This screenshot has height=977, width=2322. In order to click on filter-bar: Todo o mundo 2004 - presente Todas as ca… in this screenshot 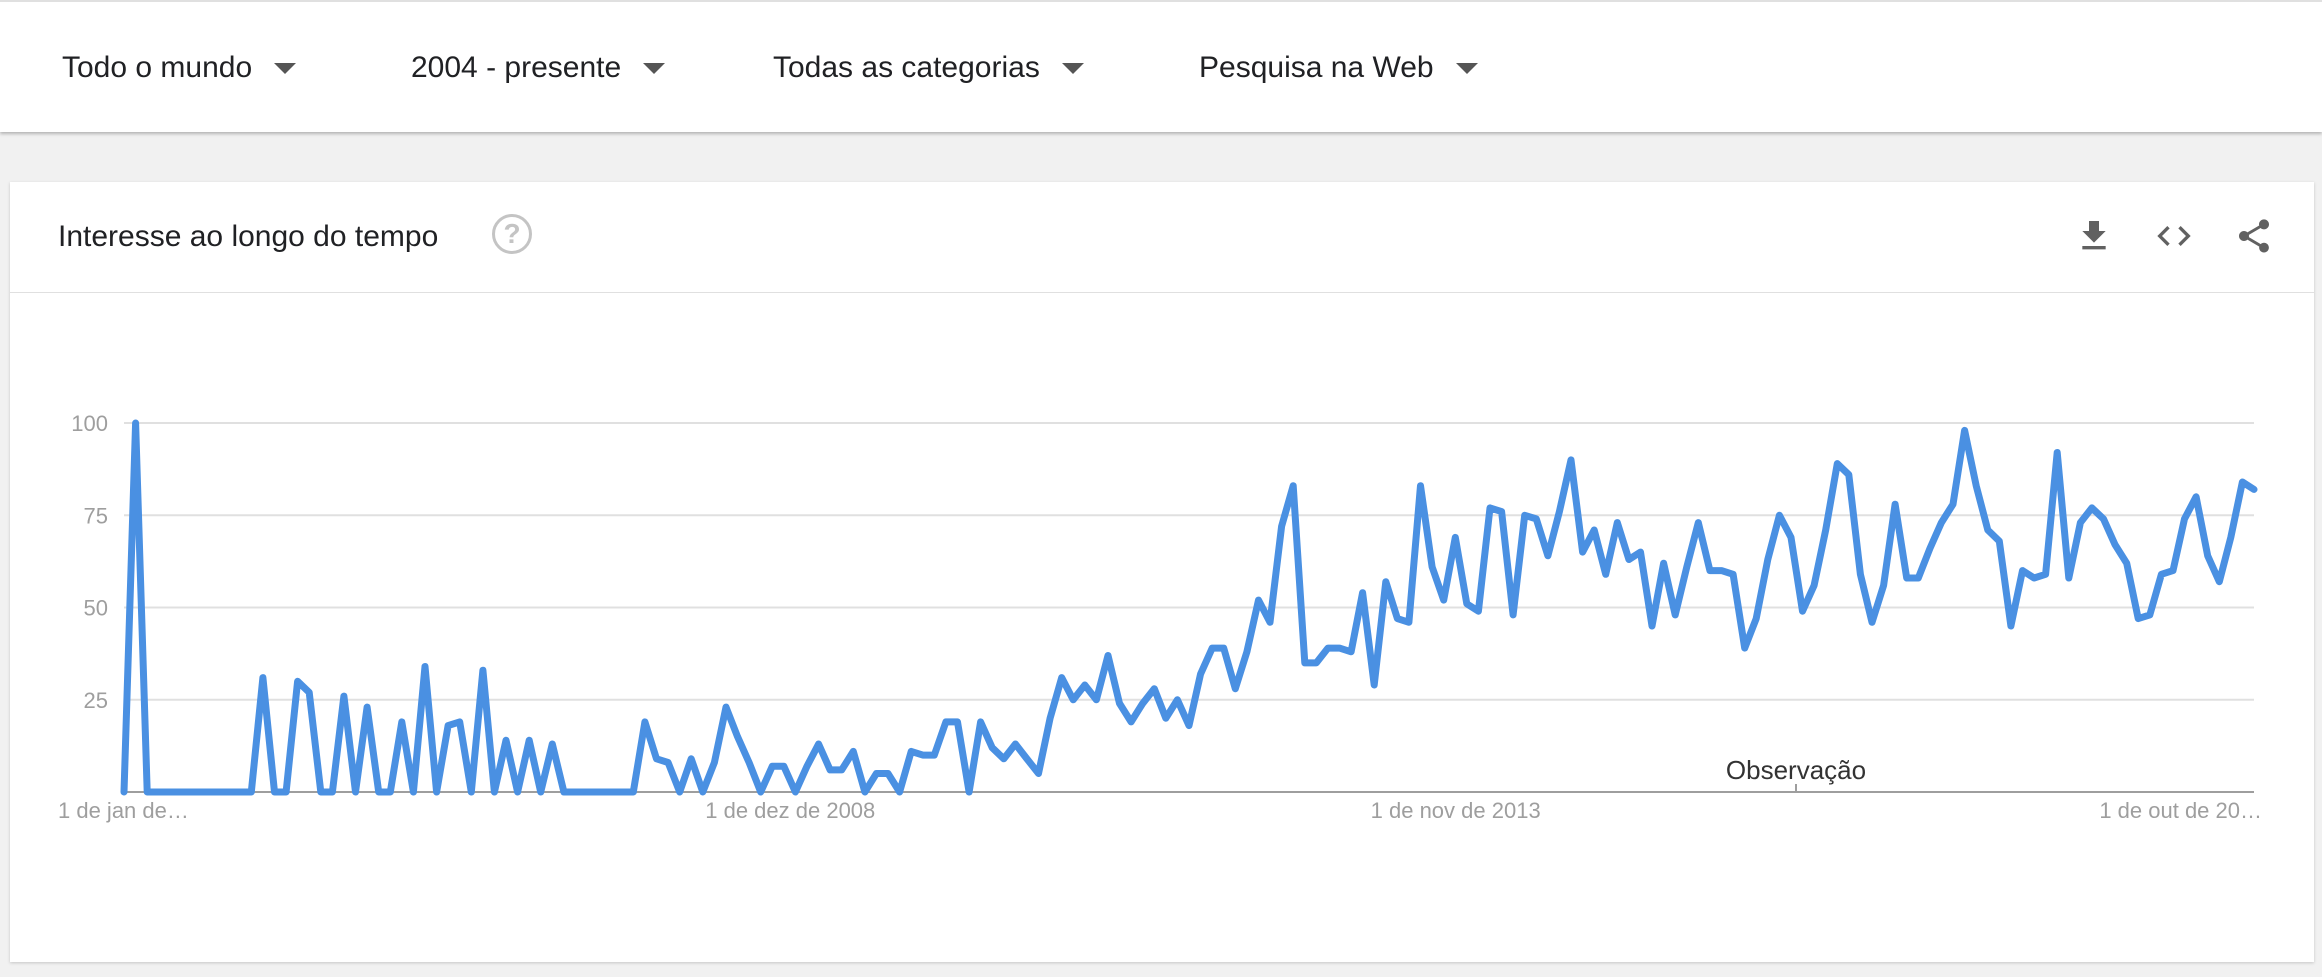, I will do `click(1161, 66)`.